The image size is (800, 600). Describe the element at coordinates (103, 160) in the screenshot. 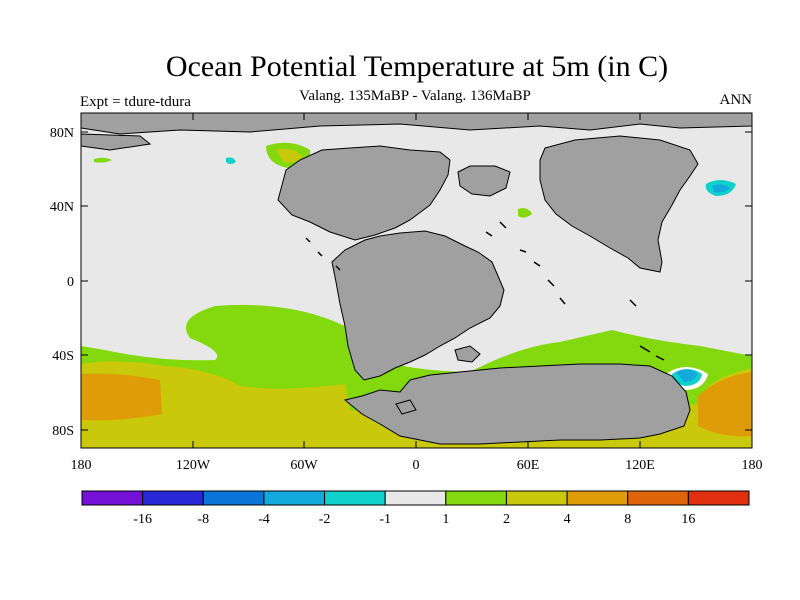

I see `anomaly-green-small-patch` at that location.